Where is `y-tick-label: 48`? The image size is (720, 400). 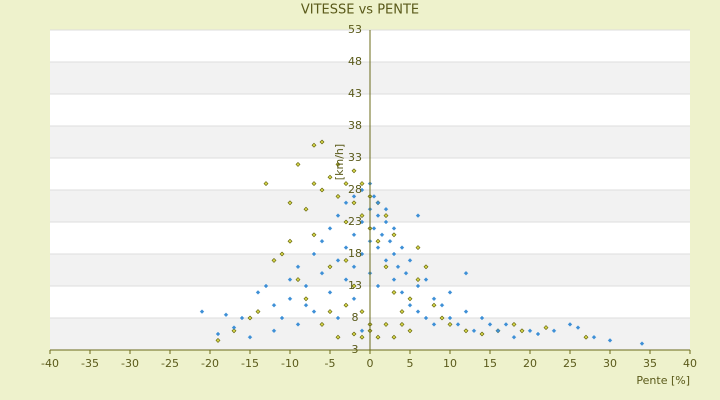 y-tick-label: 48 is located at coordinates (355, 61).